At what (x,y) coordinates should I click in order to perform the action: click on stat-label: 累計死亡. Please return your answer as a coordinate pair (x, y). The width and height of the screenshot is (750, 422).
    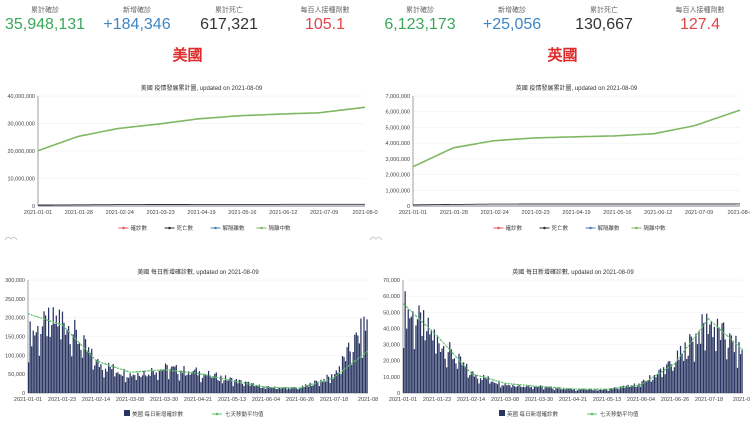
    Looking at the image, I should click on (229, 10).